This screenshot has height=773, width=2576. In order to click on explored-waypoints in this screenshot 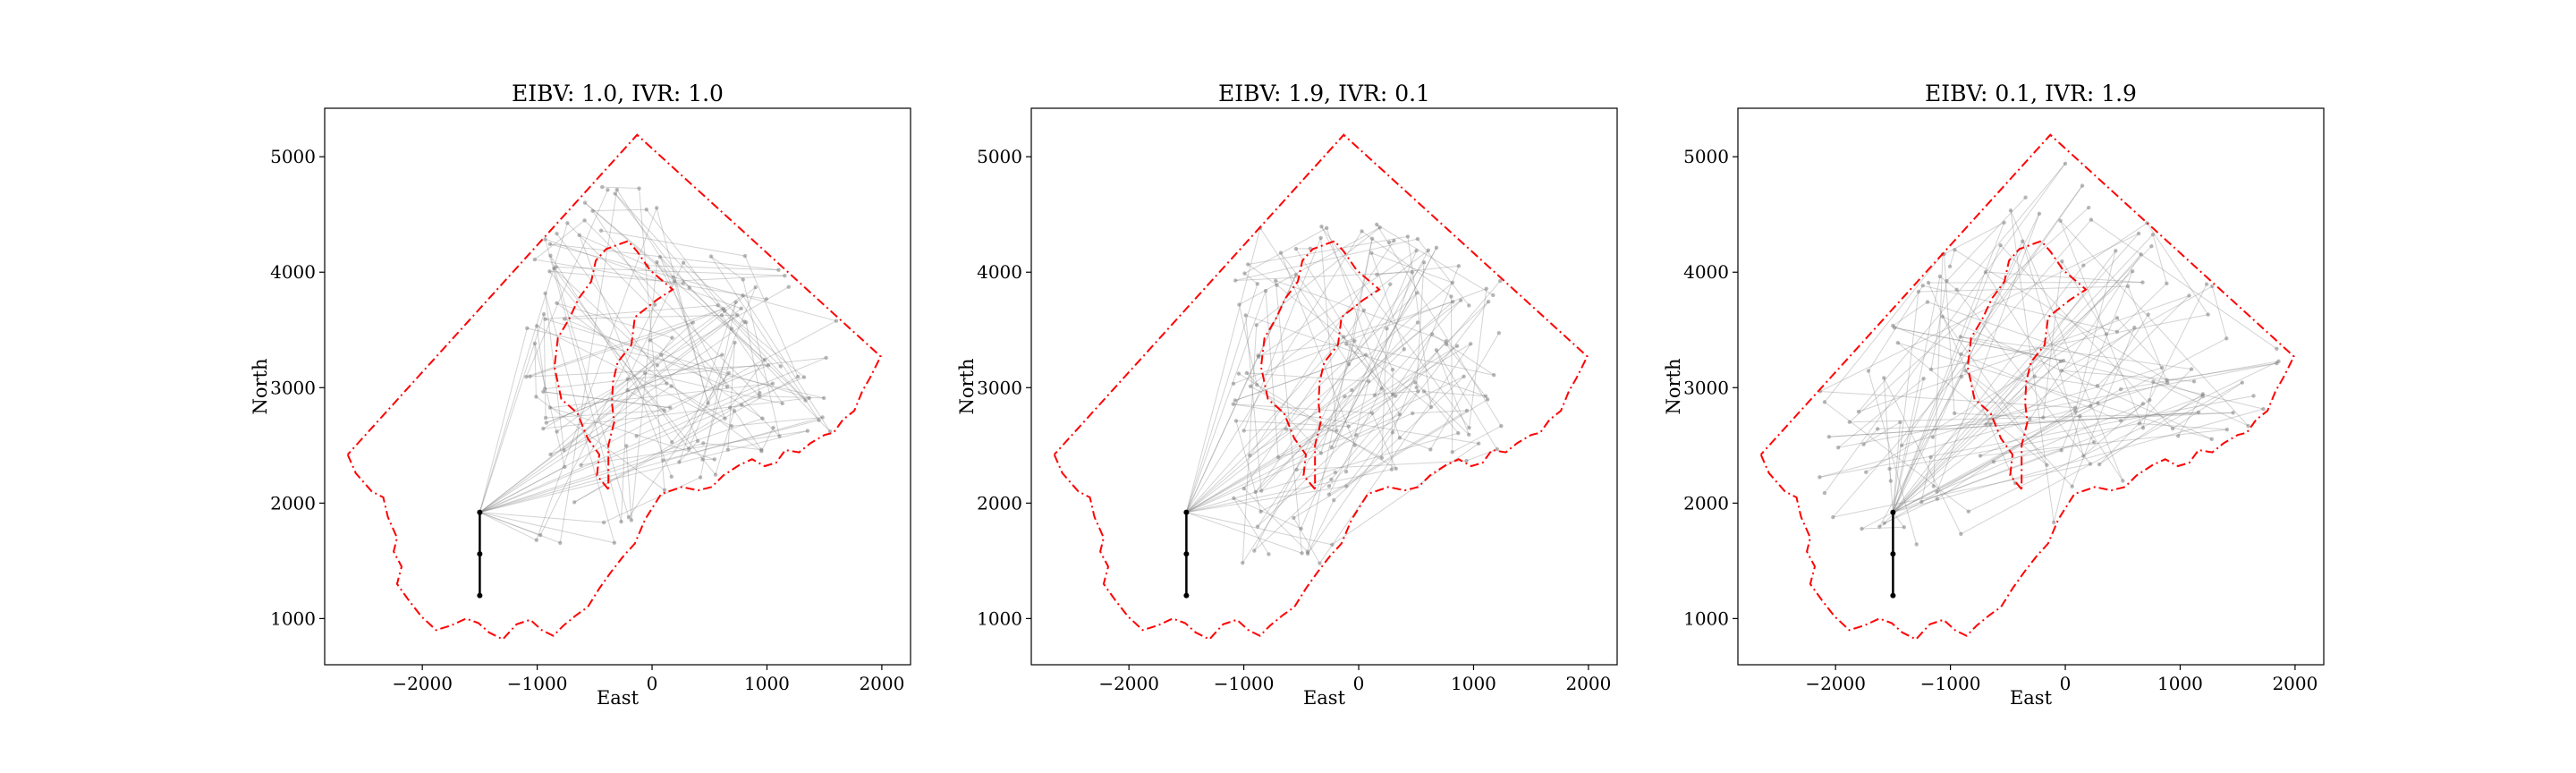, I will do `click(659, 364)`.